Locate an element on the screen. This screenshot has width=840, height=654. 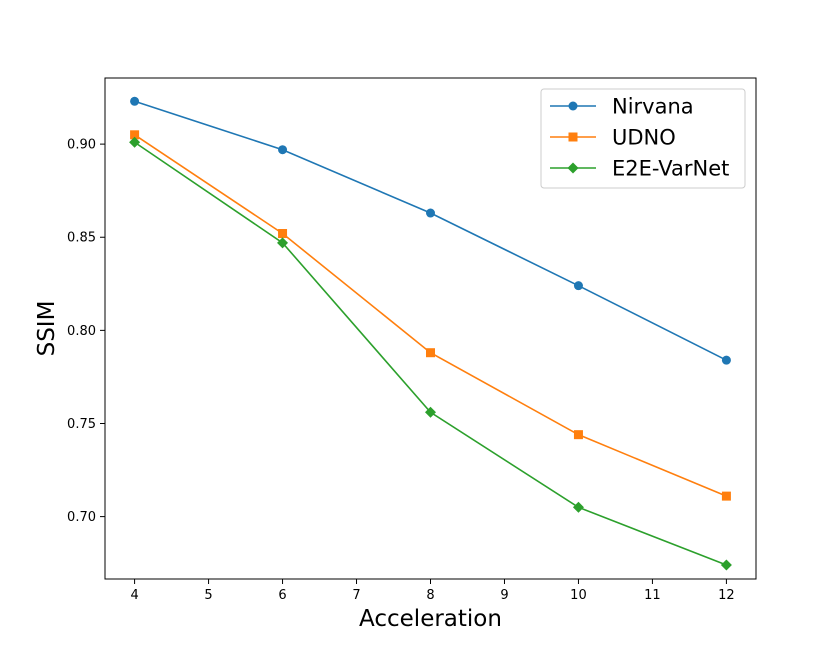
legend-marker-udno is located at coordinates (573, 137).